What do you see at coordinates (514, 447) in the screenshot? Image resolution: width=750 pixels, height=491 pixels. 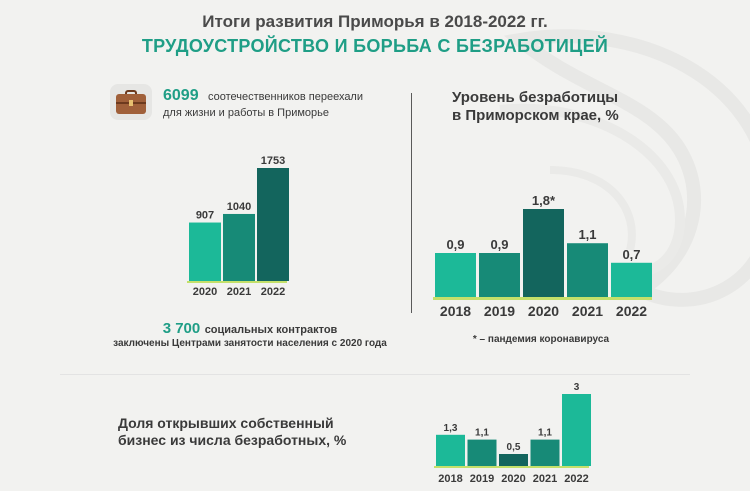 I see `business-value-label-2020: 0,5` at bounding box center [514, 447].